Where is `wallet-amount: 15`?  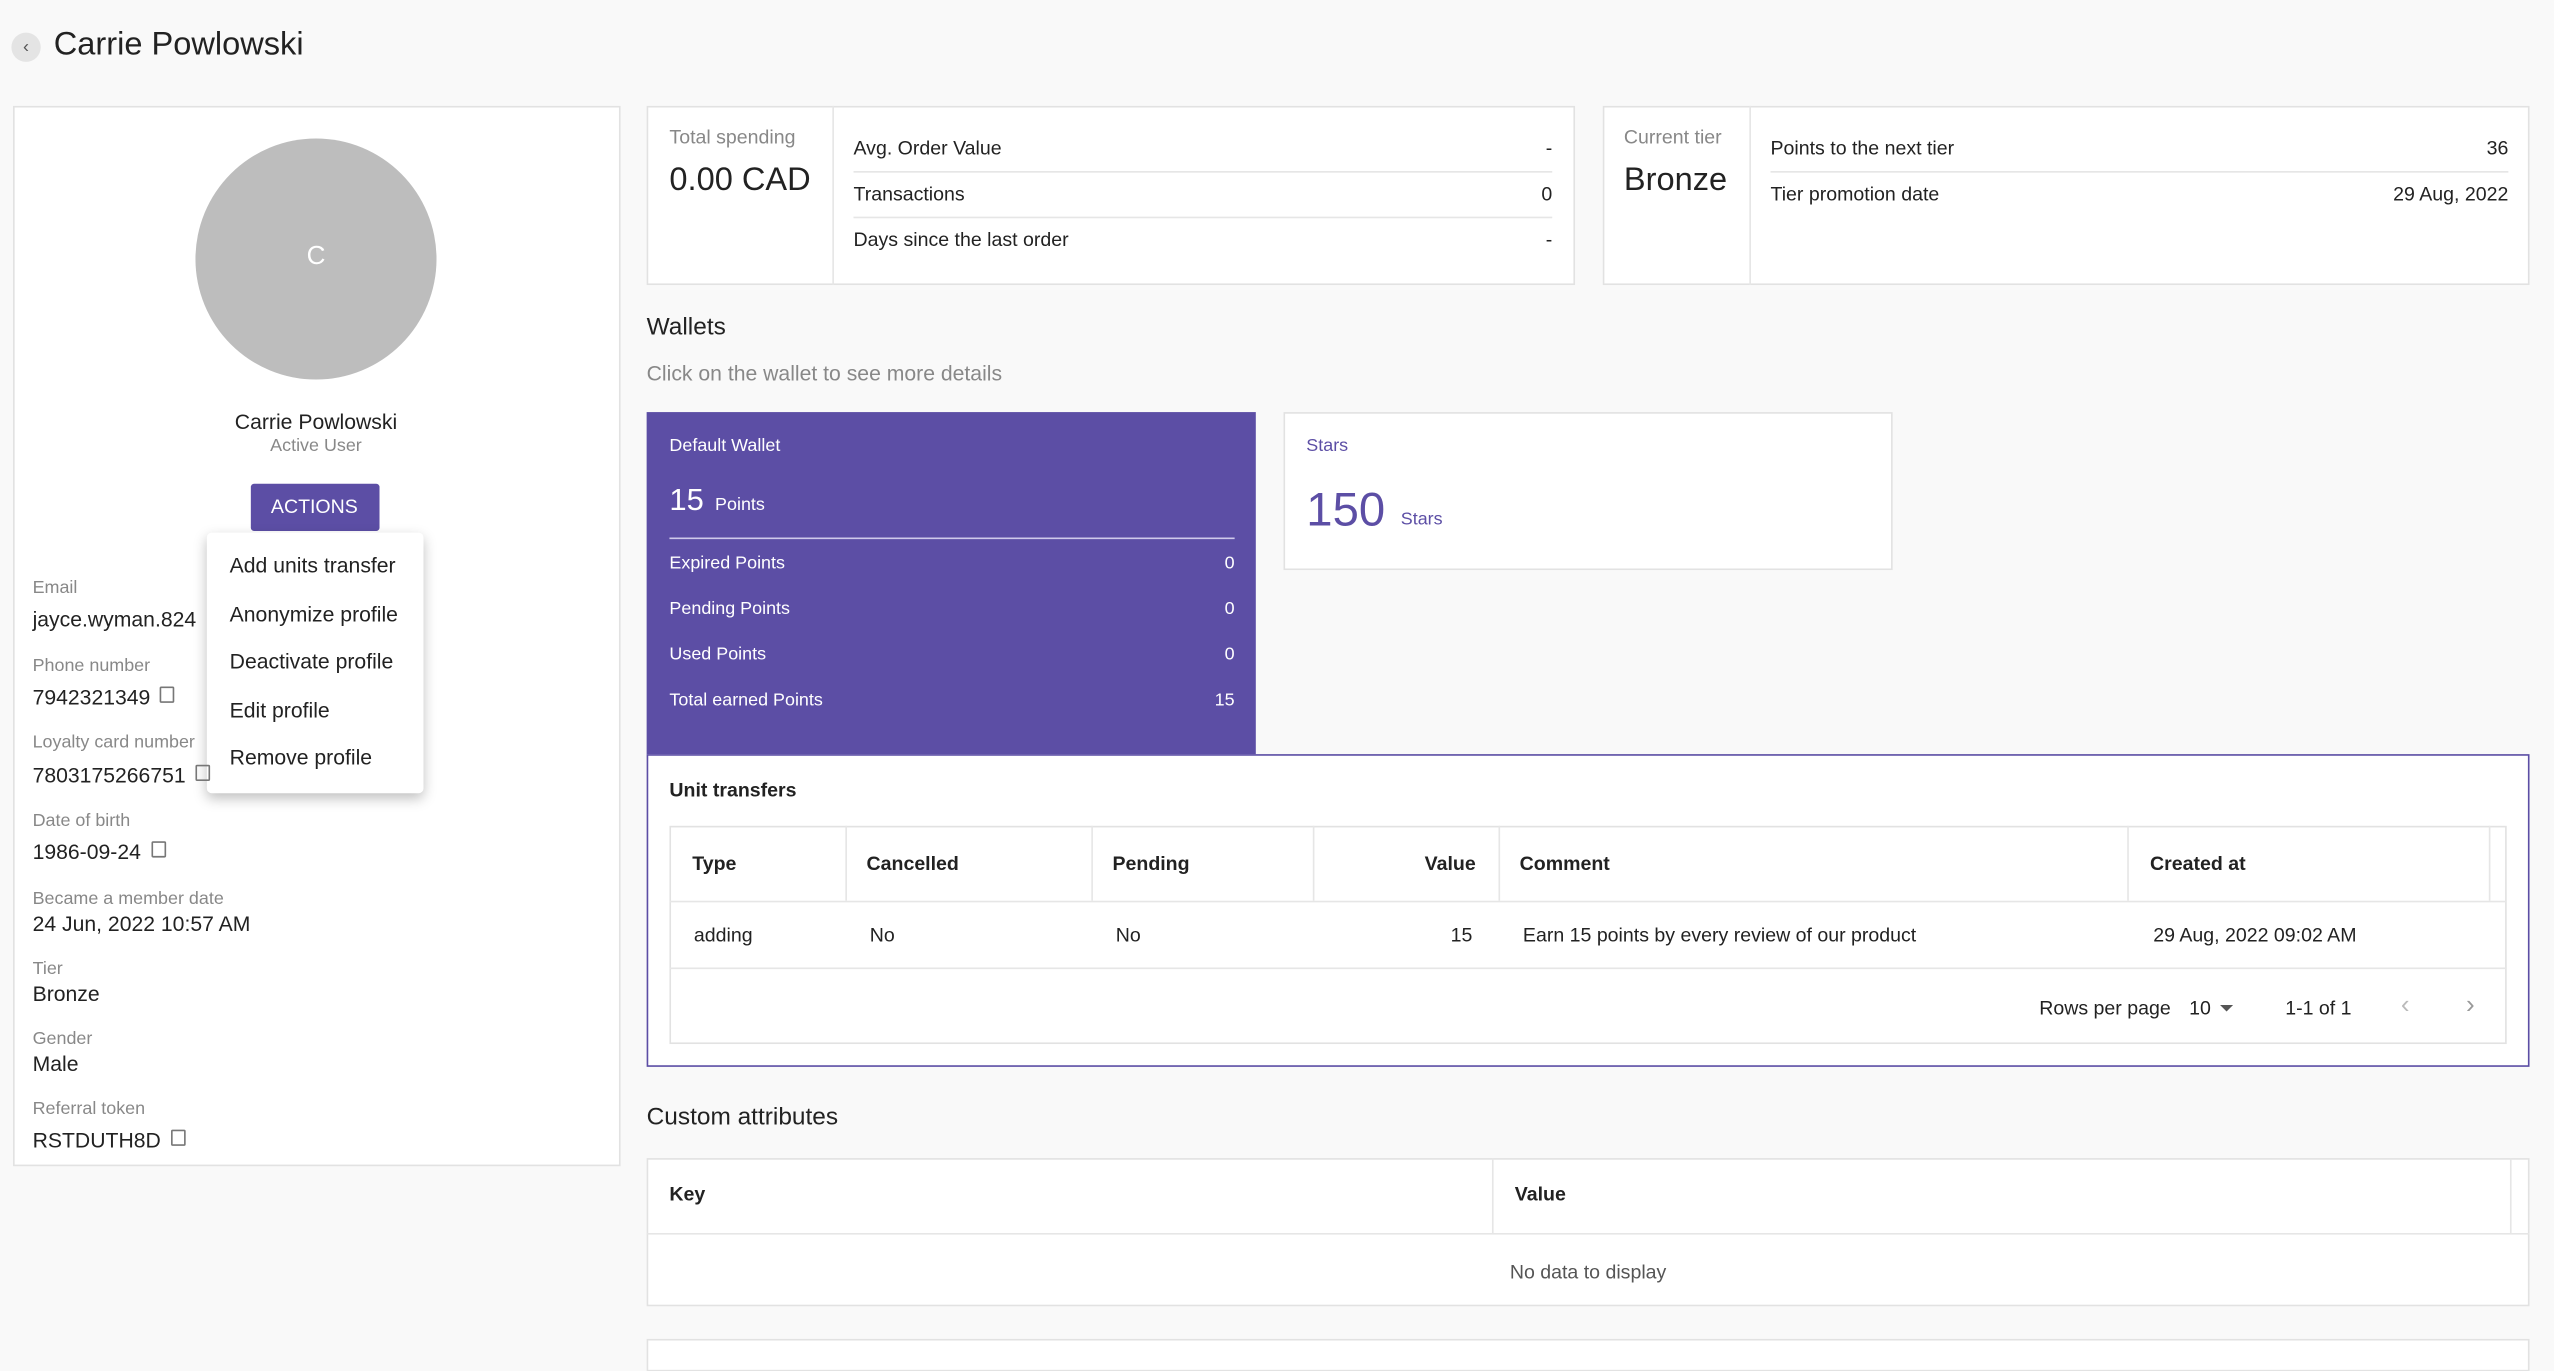 wallet-amount: 15 is located at coordinates (686, 500).